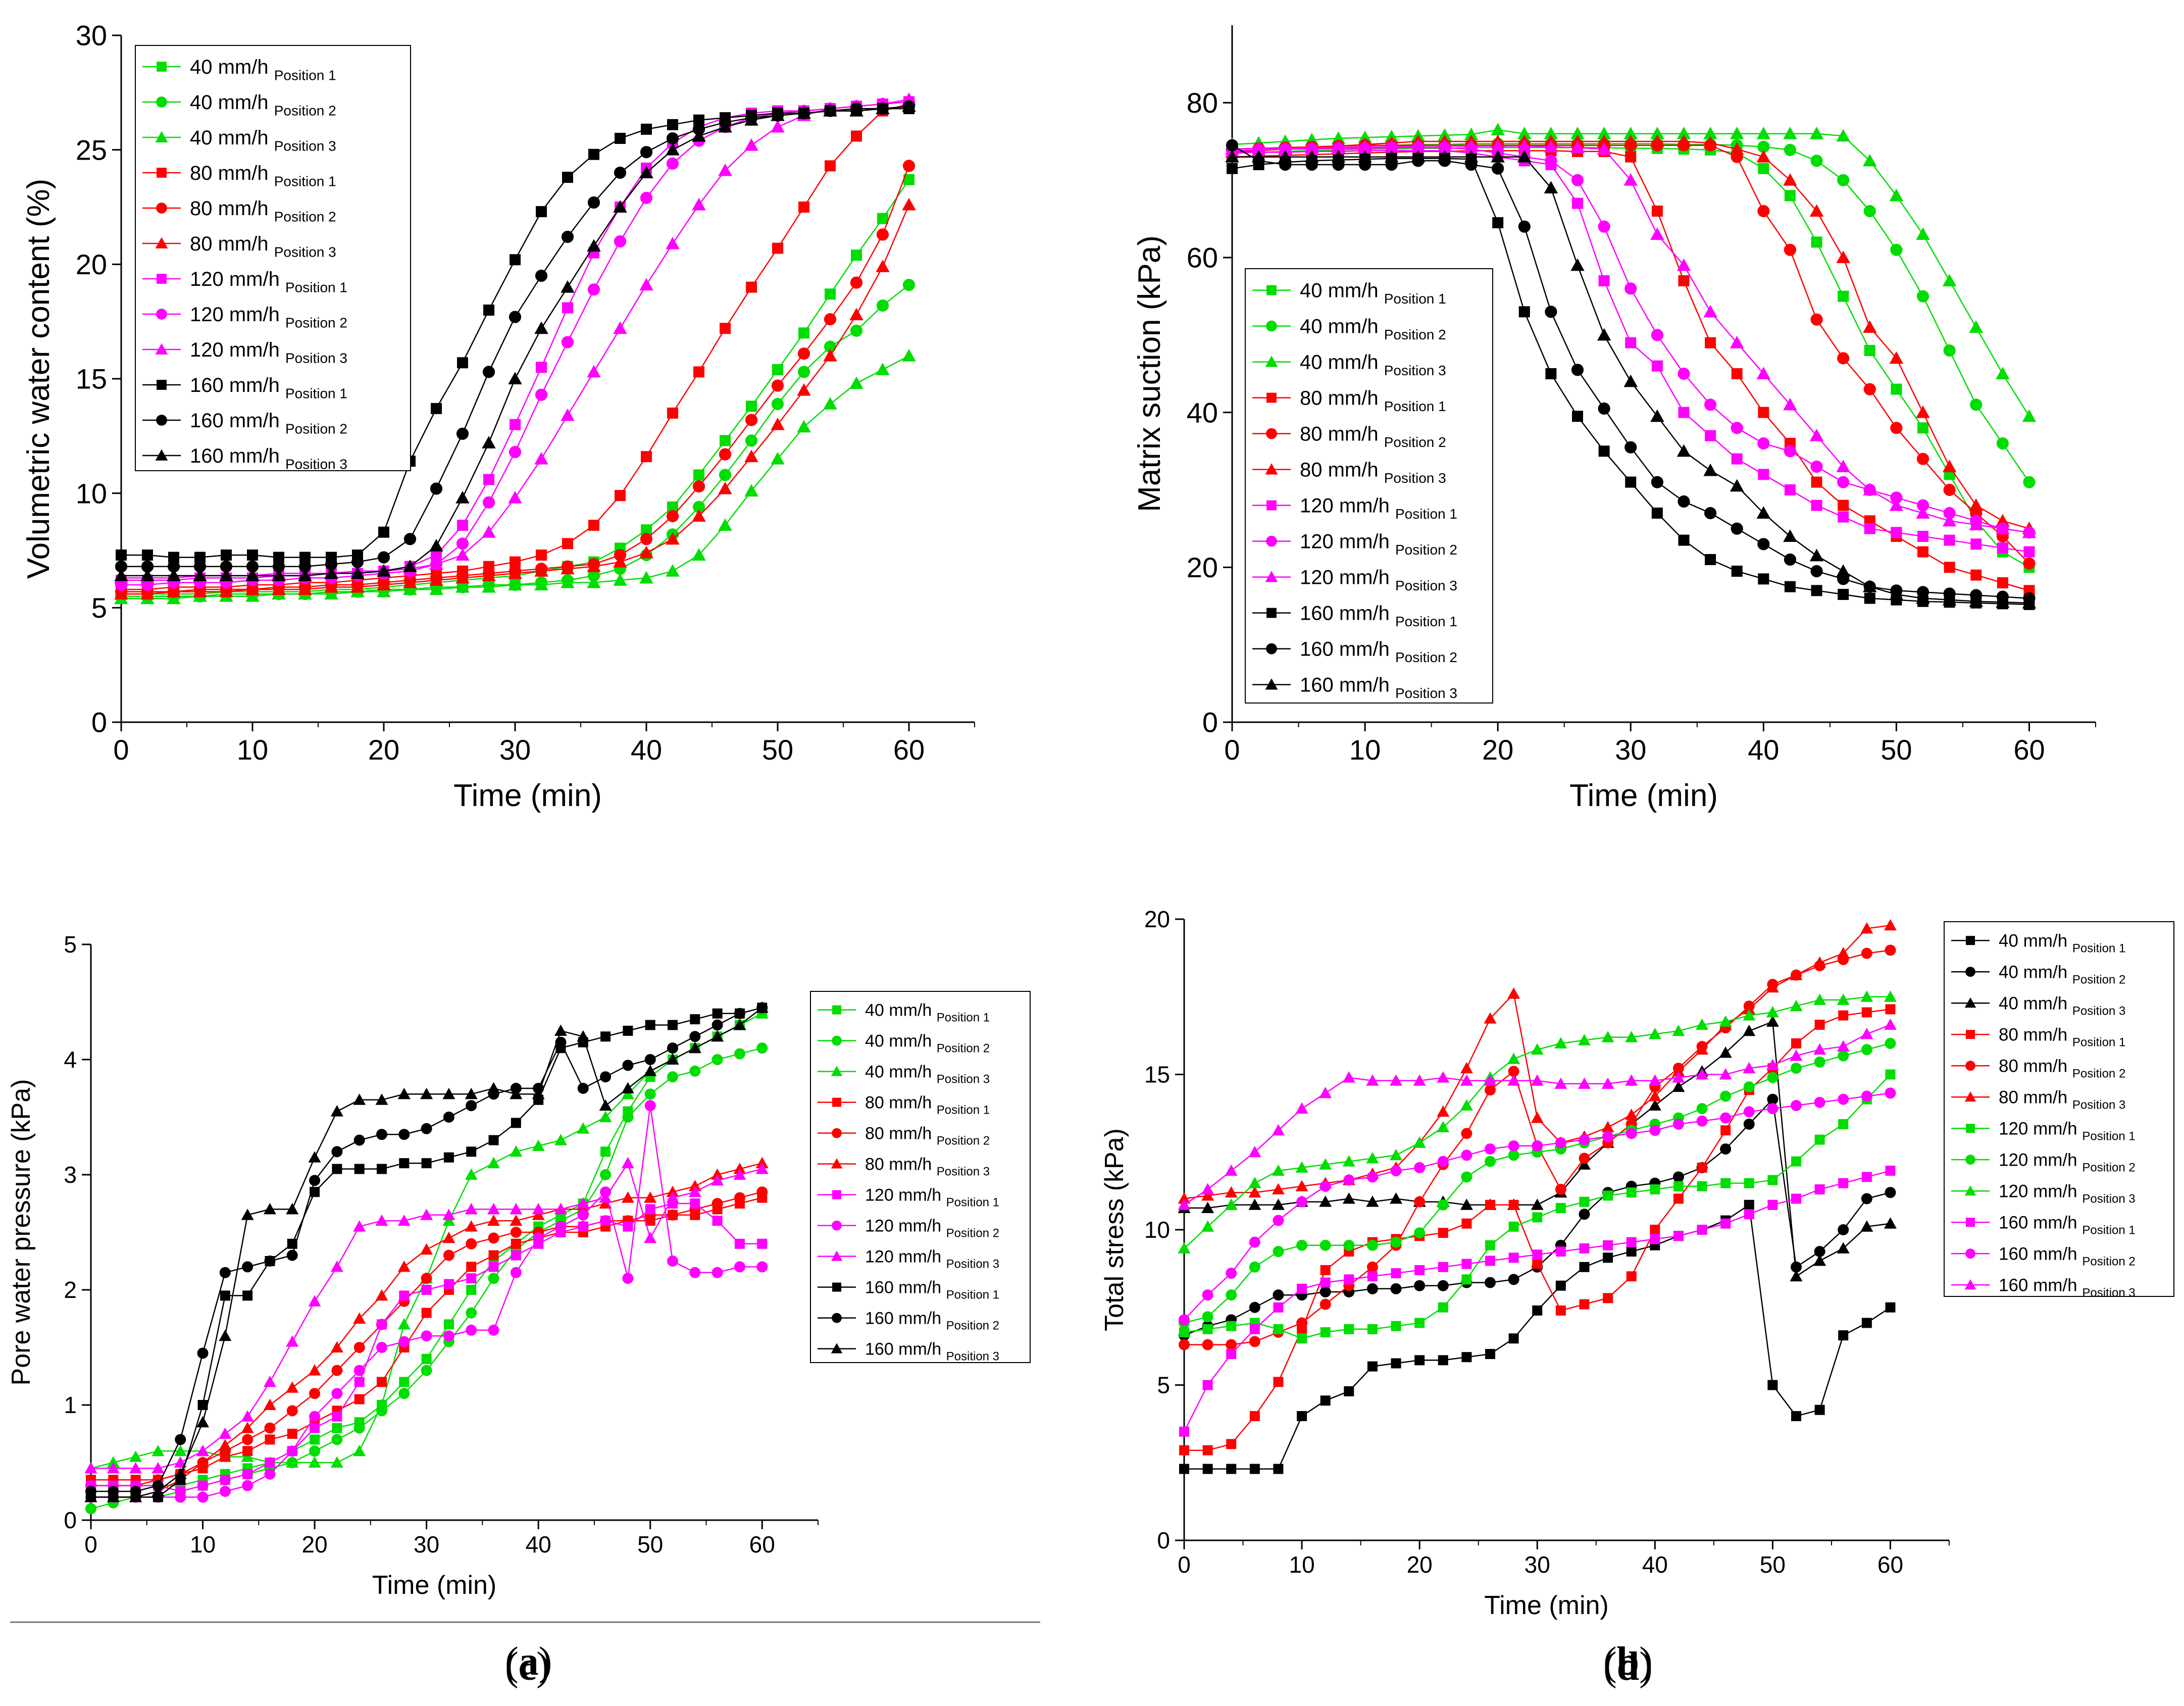 This screenshot has width=2184, height=1706. I want to click on legend-box, so click(273, 258).